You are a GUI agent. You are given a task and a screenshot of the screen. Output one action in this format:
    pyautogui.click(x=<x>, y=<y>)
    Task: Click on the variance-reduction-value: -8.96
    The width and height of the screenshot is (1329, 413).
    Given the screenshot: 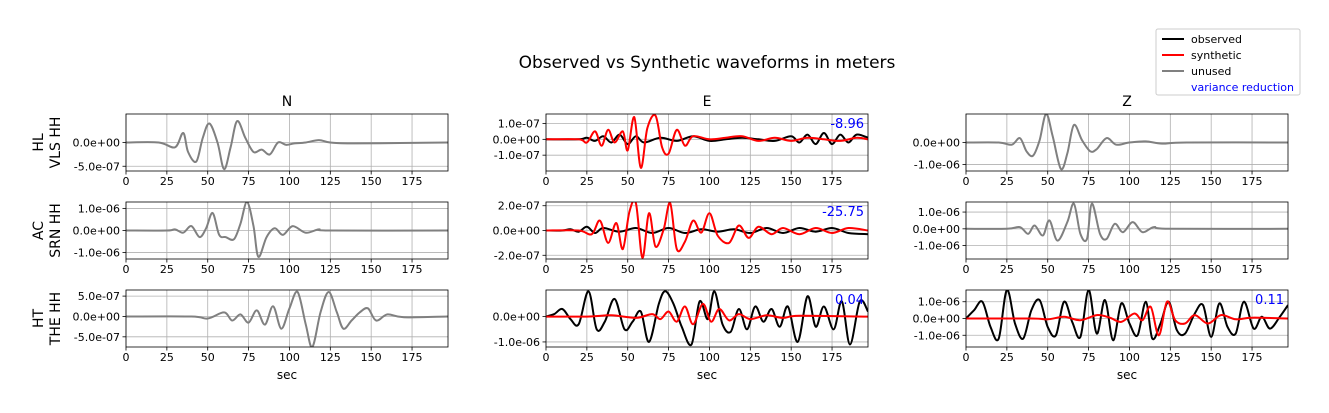 What is the action you would take?
    pyautogui.click(x=847, y=124)
    